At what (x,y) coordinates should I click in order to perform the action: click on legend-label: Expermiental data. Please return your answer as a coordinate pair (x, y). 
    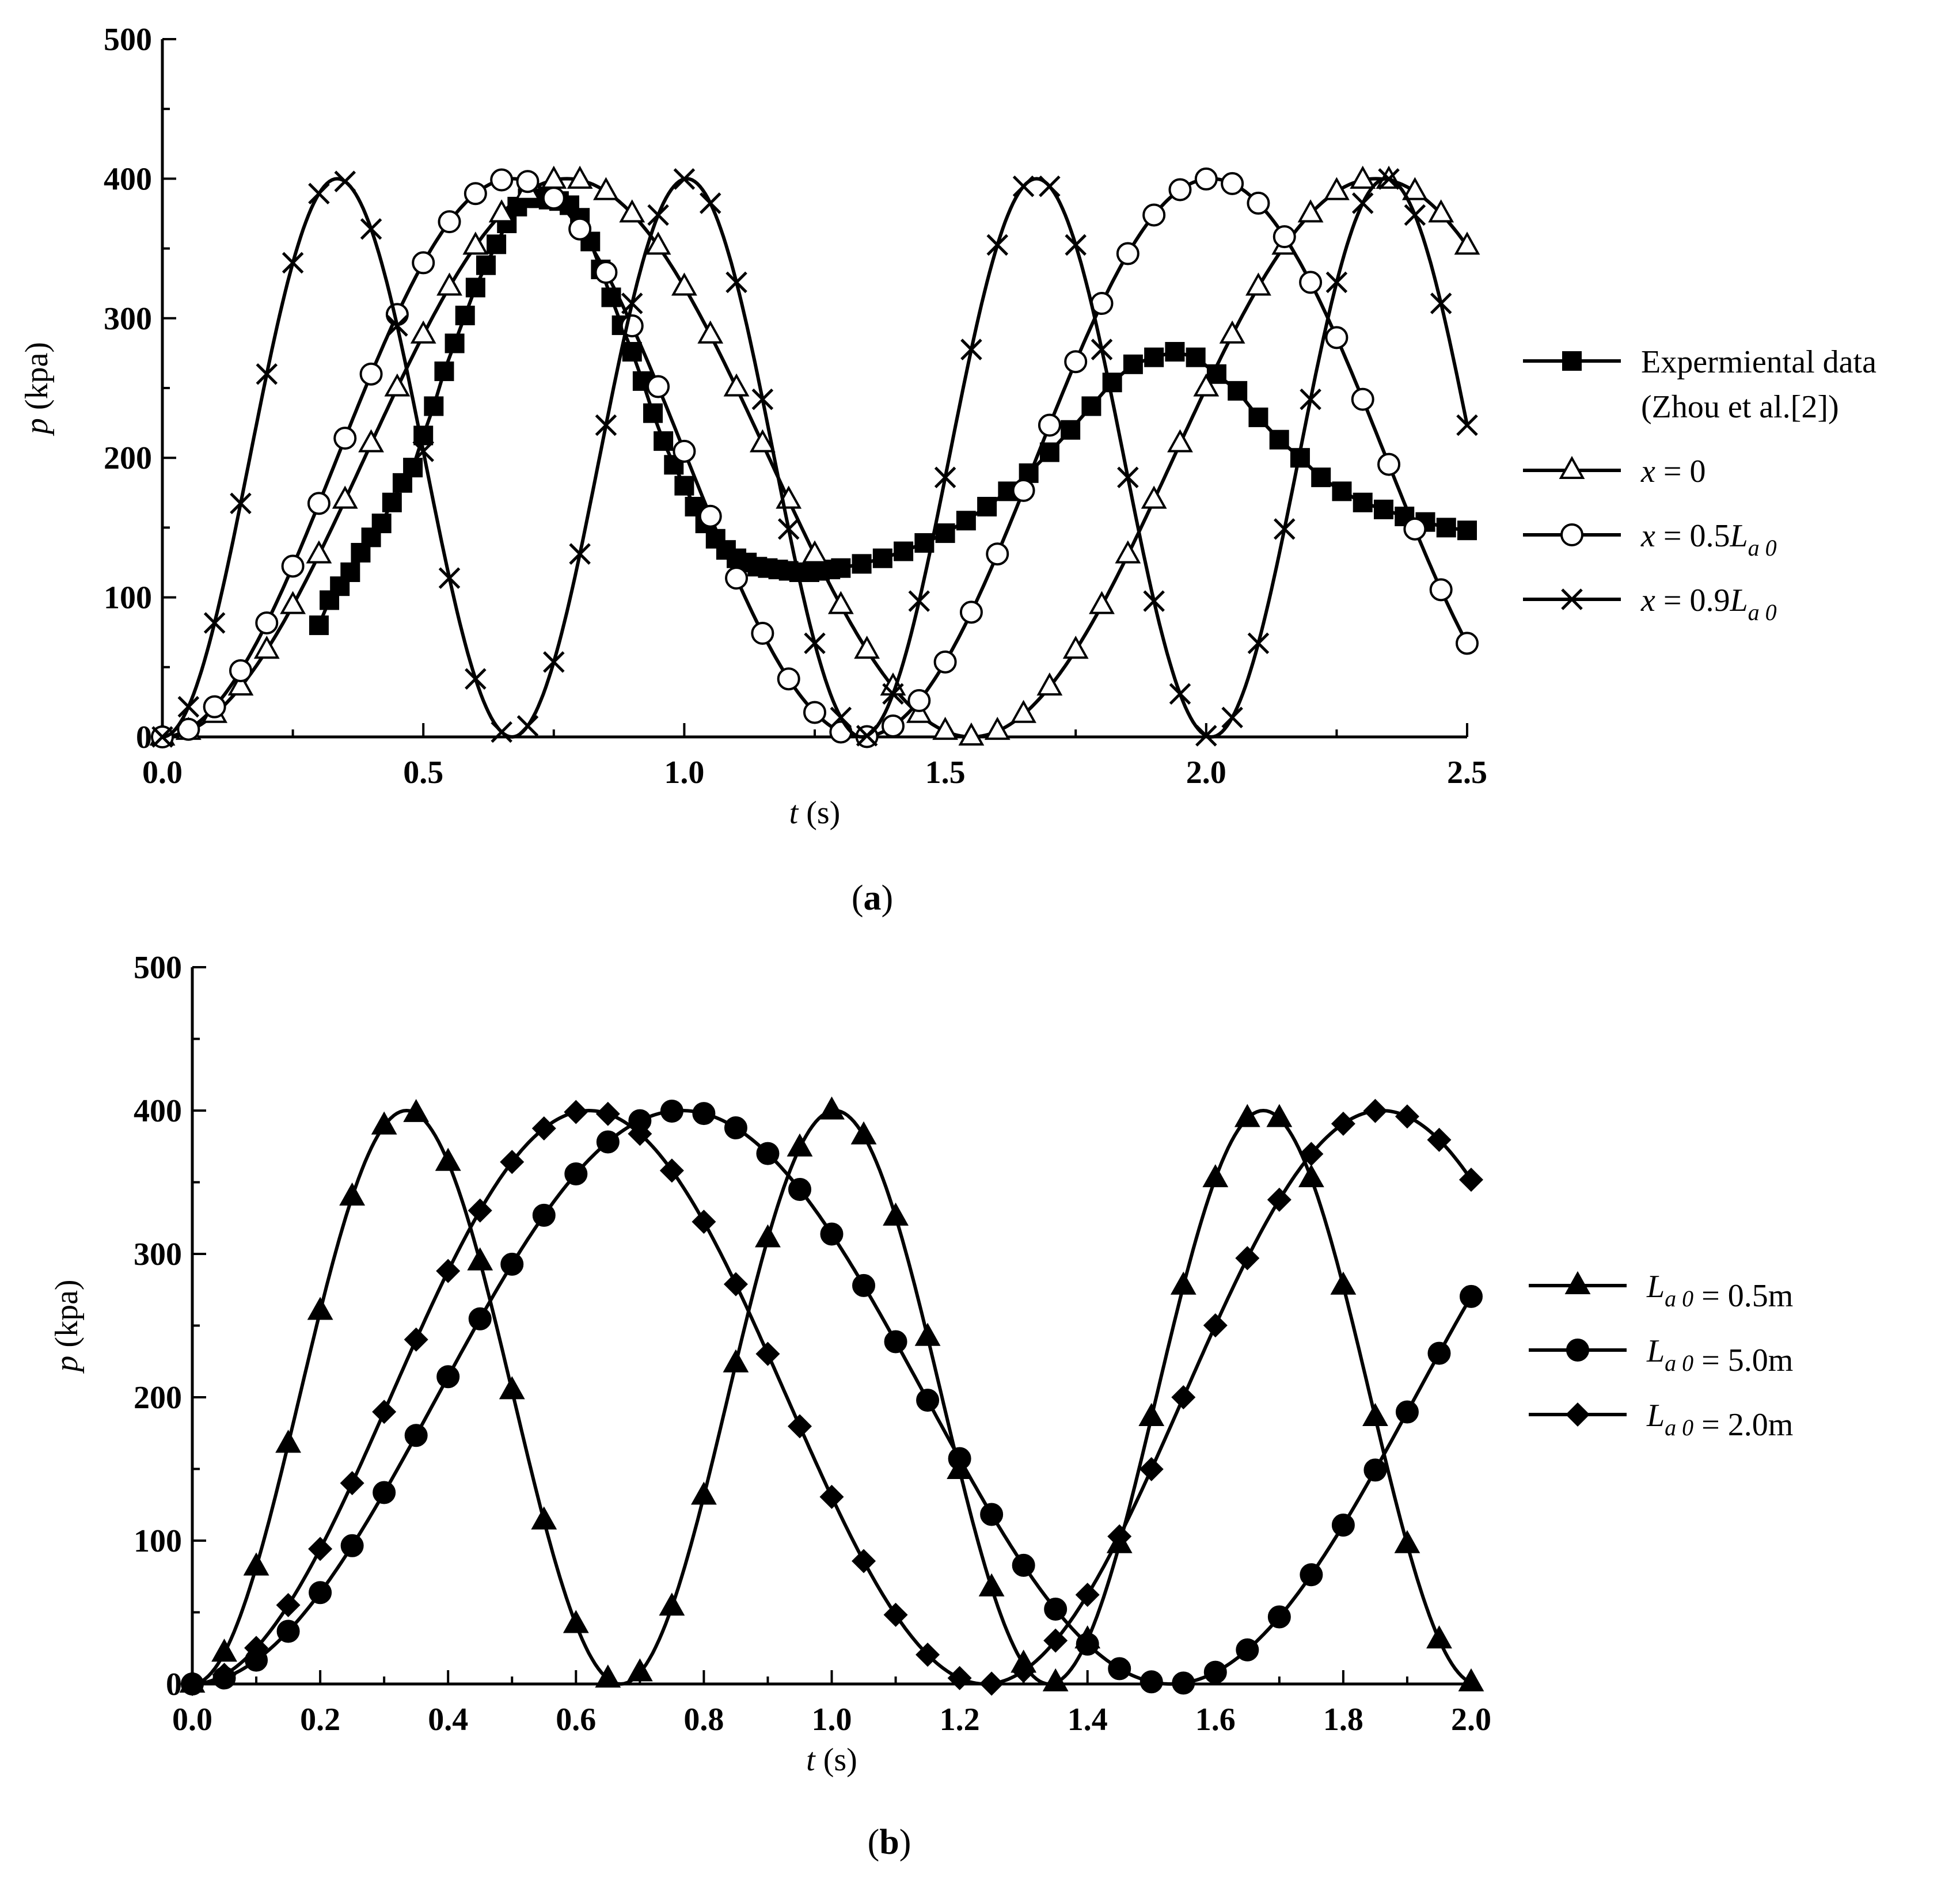
    Looking at the image, I should click on (1759, 362).